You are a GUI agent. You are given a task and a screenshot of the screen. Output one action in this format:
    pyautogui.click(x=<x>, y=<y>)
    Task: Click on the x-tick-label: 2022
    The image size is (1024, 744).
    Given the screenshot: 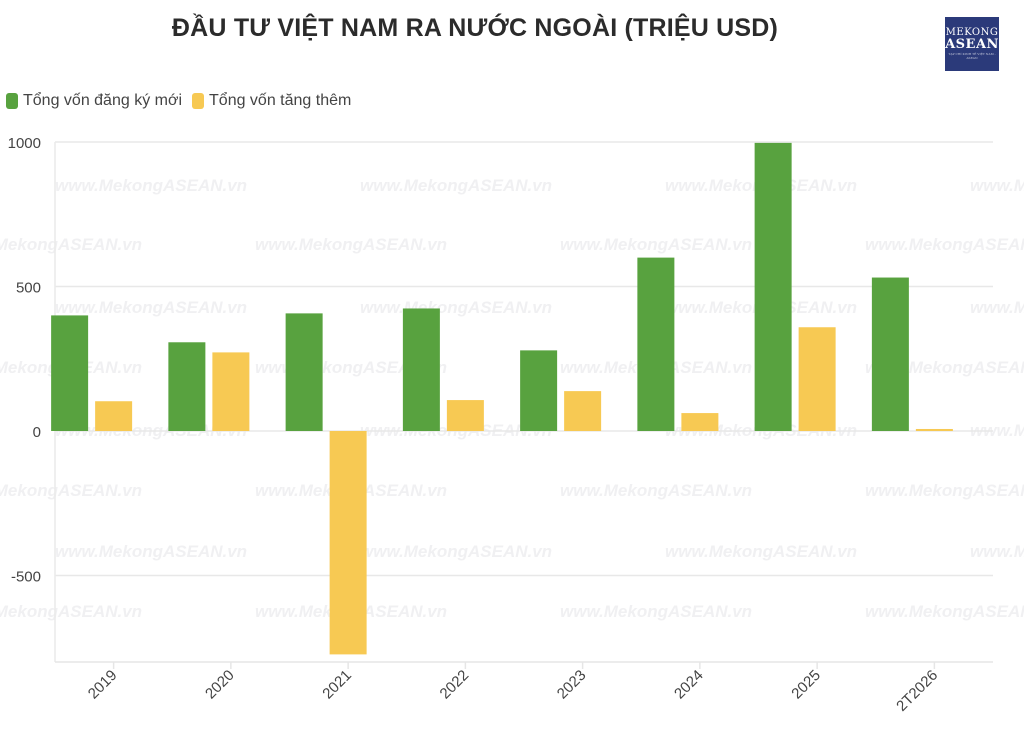 What is the action you would take?
    pyautogui.click(x=455, y=685)
    